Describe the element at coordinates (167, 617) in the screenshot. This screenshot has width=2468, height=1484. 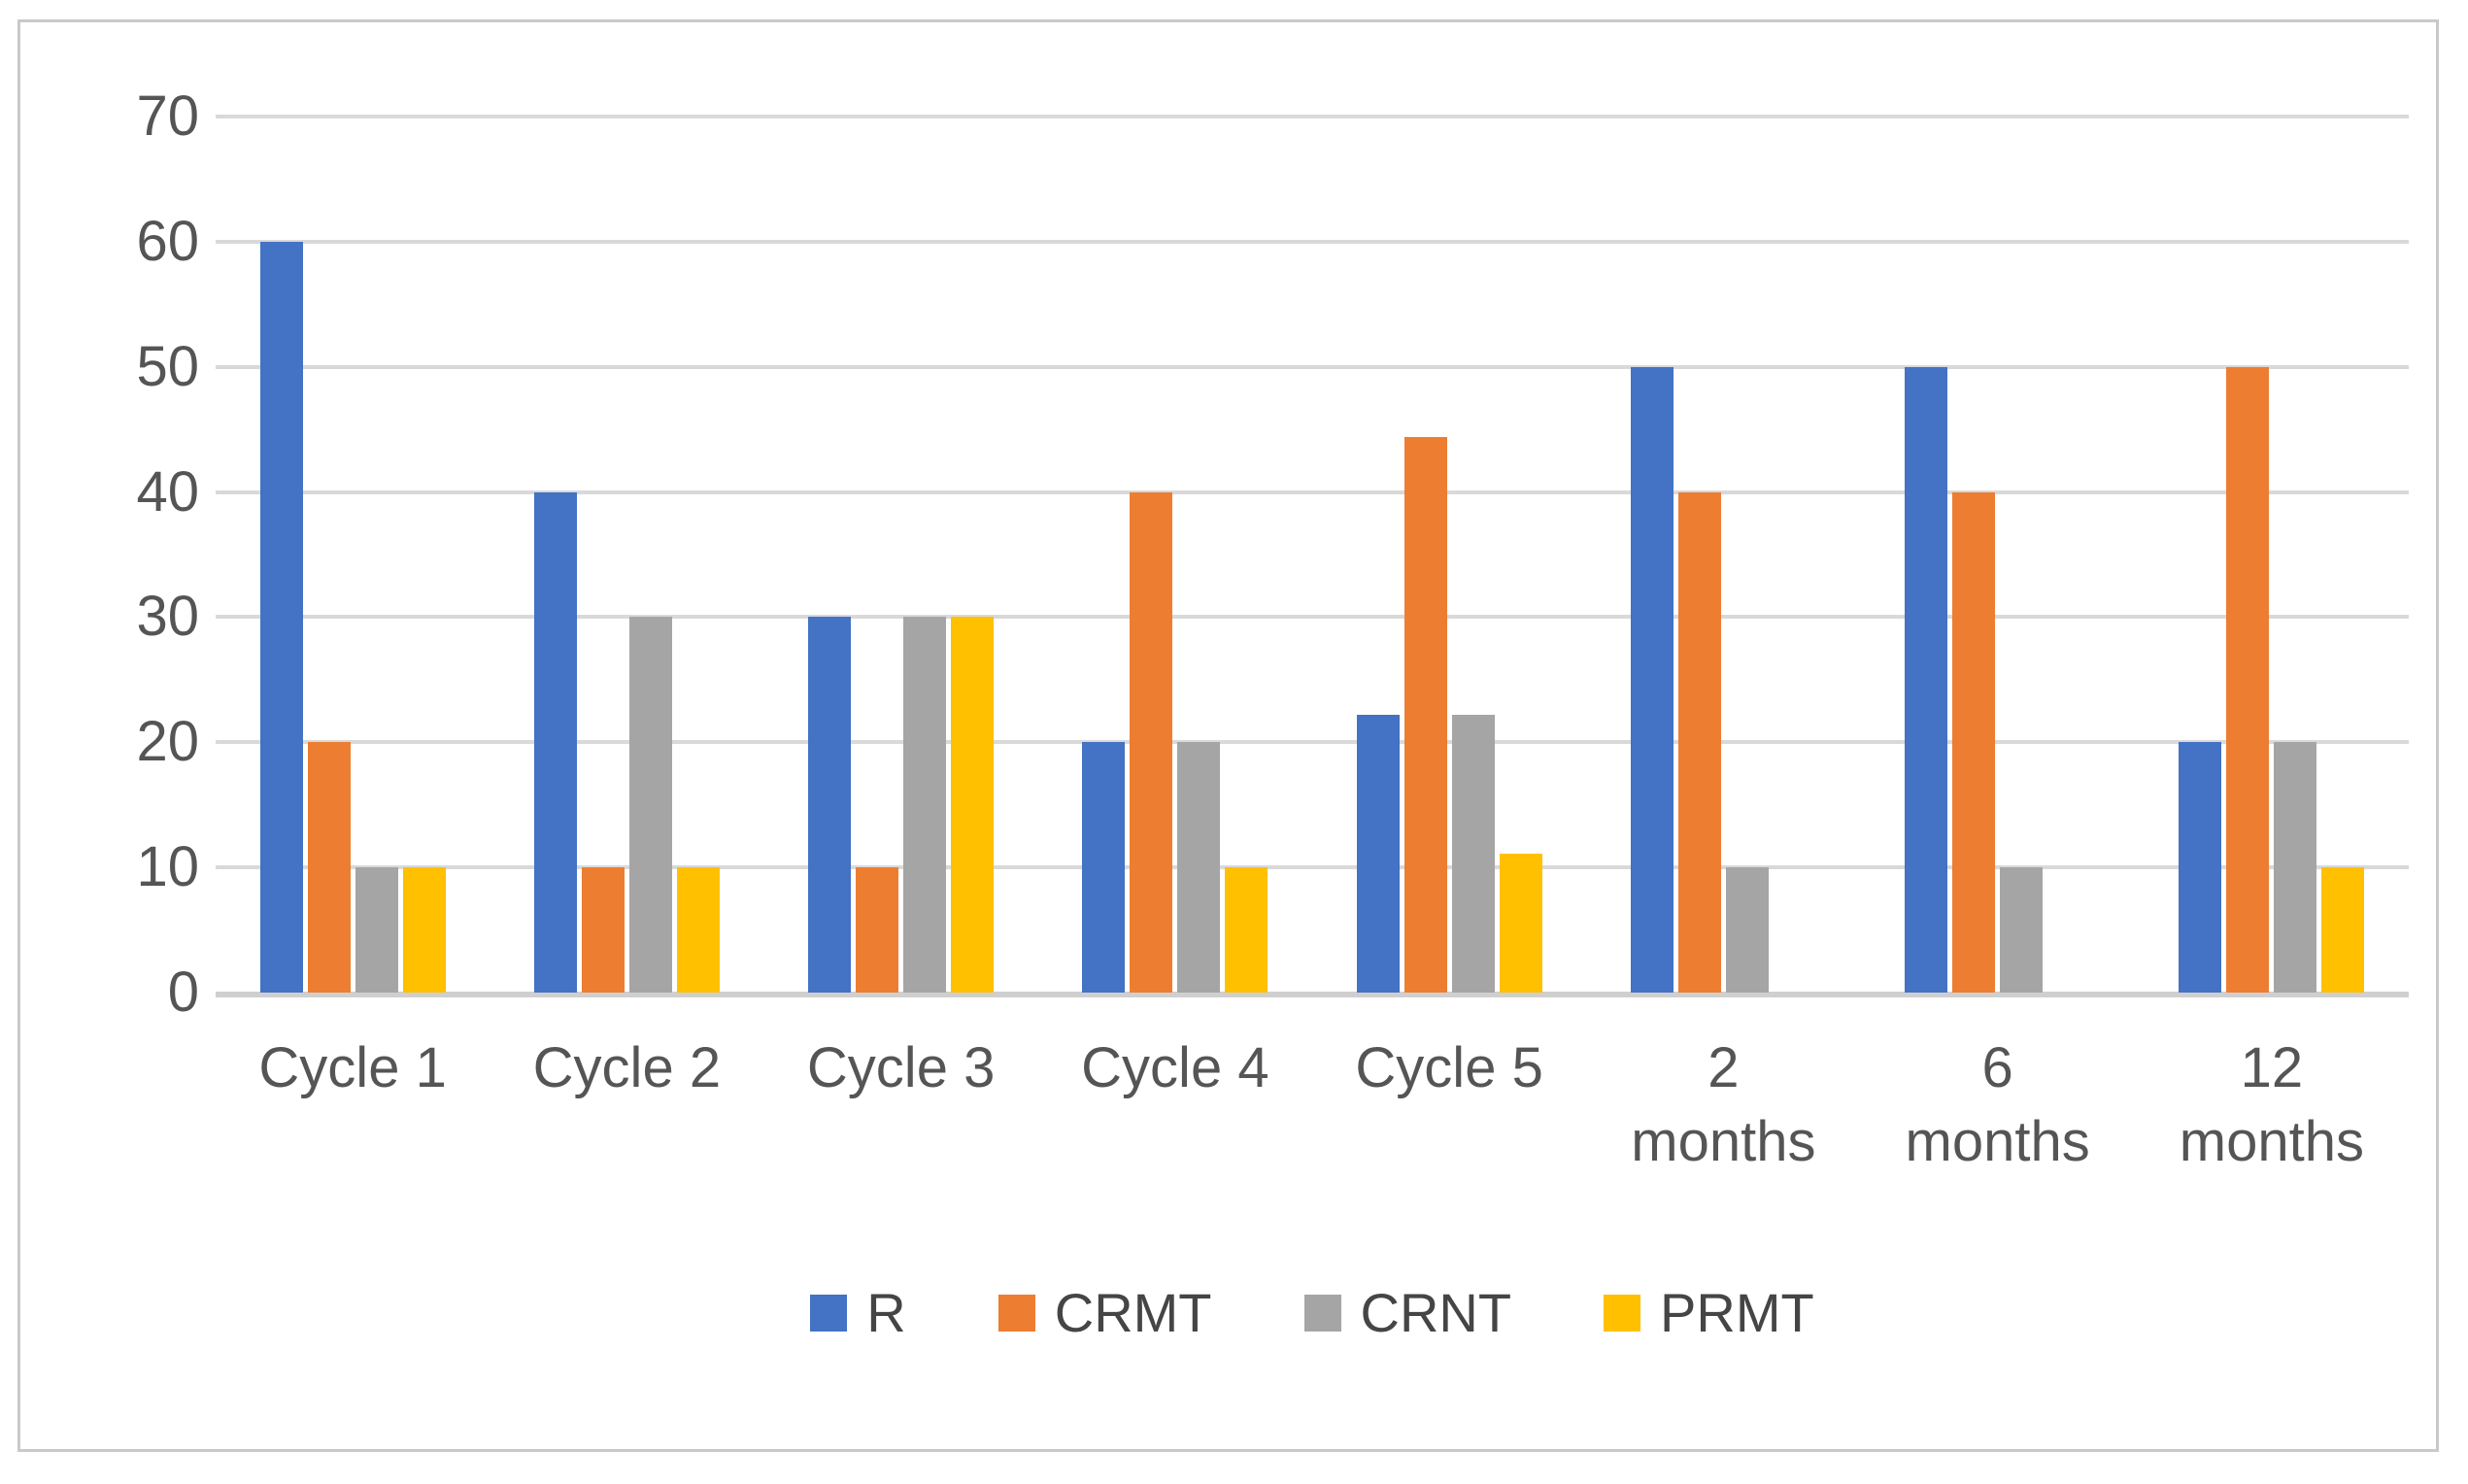
I see `y-tick-label: 30` at that location.